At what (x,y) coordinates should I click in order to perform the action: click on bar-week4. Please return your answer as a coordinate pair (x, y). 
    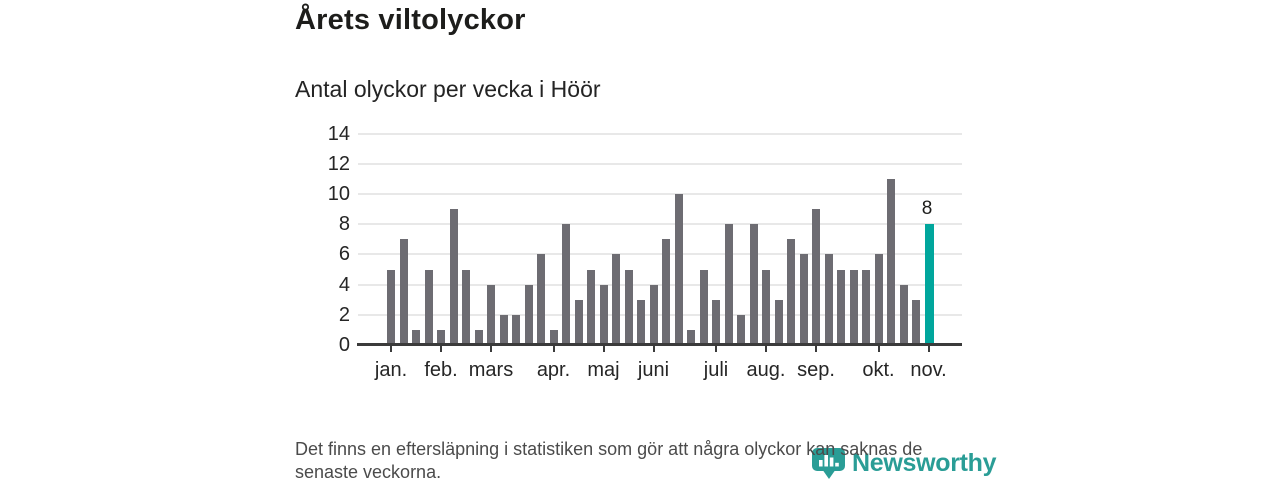
    Looking at the image, I should click on (428, 307).